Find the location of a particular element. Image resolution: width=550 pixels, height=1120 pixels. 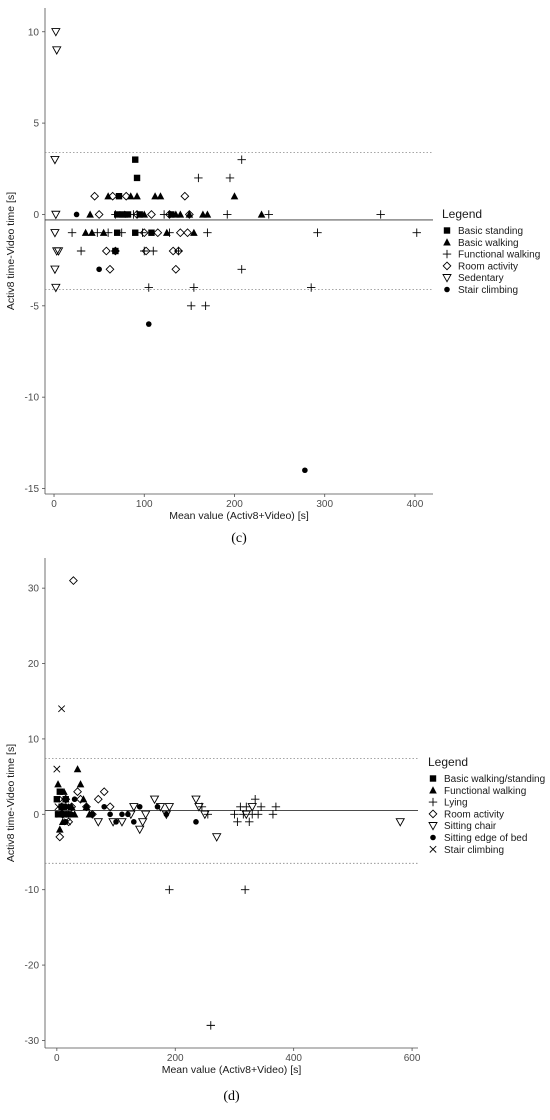

x-tick-label: 200 is located at coordinates (234, 504).